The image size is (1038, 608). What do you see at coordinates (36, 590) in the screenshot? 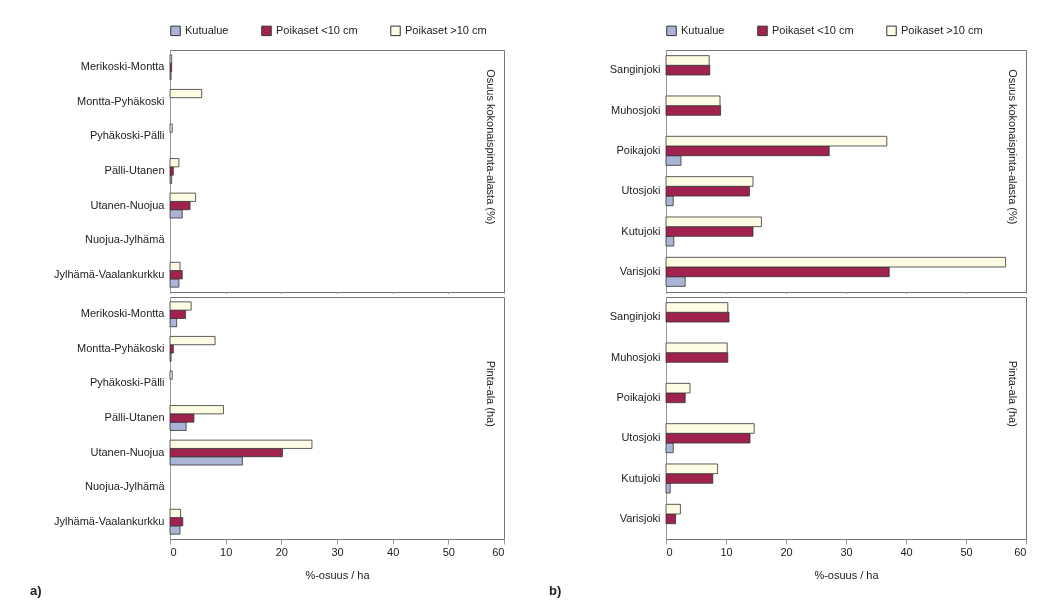
I see `text: a)` at bounding box center [36, 590].